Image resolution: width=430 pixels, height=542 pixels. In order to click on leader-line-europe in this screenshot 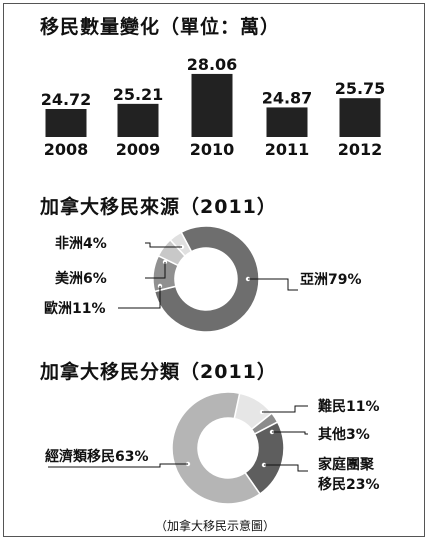, I will do `click(139, 297)`.